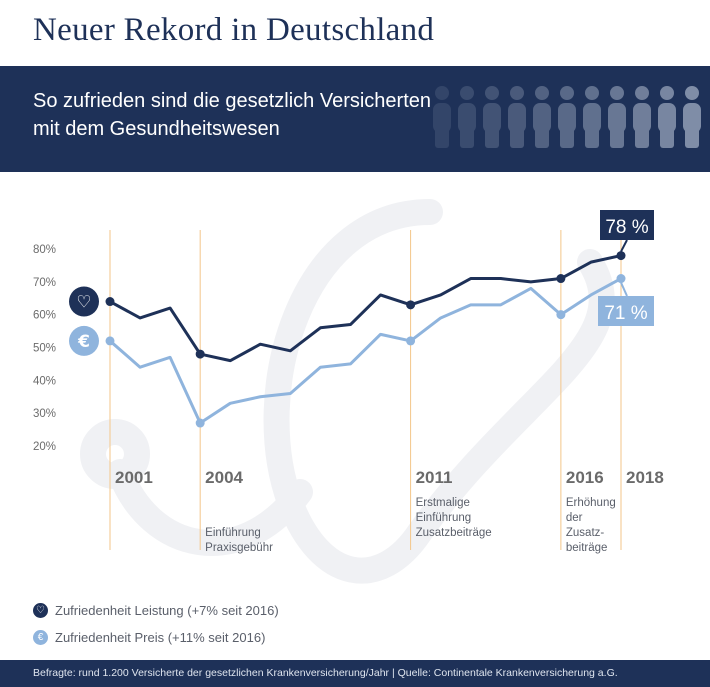  Describe the element at coordinates (574, 518) in the screenshot. I see `event-note-line: der` at that location.